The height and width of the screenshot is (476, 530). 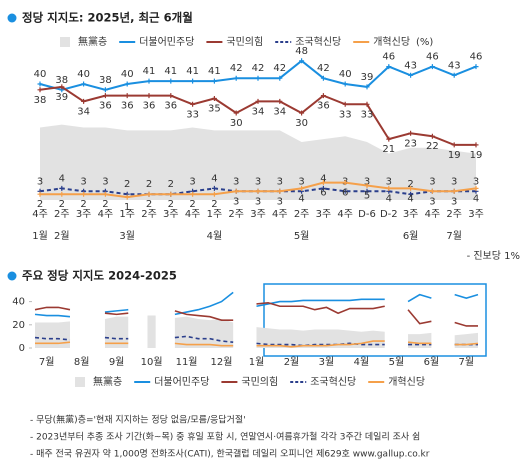 What do you see at coordinates (22, 348) in the screenshot?
I see `y-tick-label: 0` at bounding box center [22, 348].